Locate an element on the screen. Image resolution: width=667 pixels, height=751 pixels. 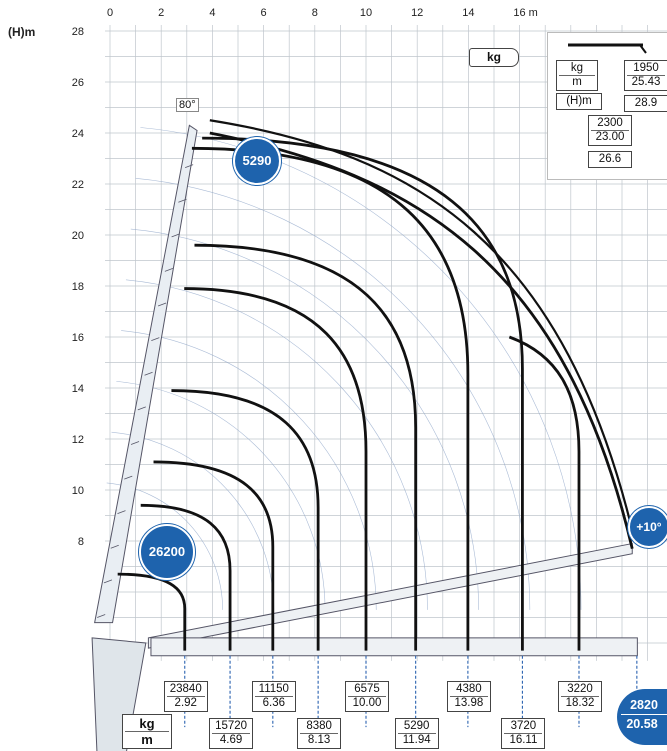
legend-v4: 2300 is located at coordinates (610, 124).